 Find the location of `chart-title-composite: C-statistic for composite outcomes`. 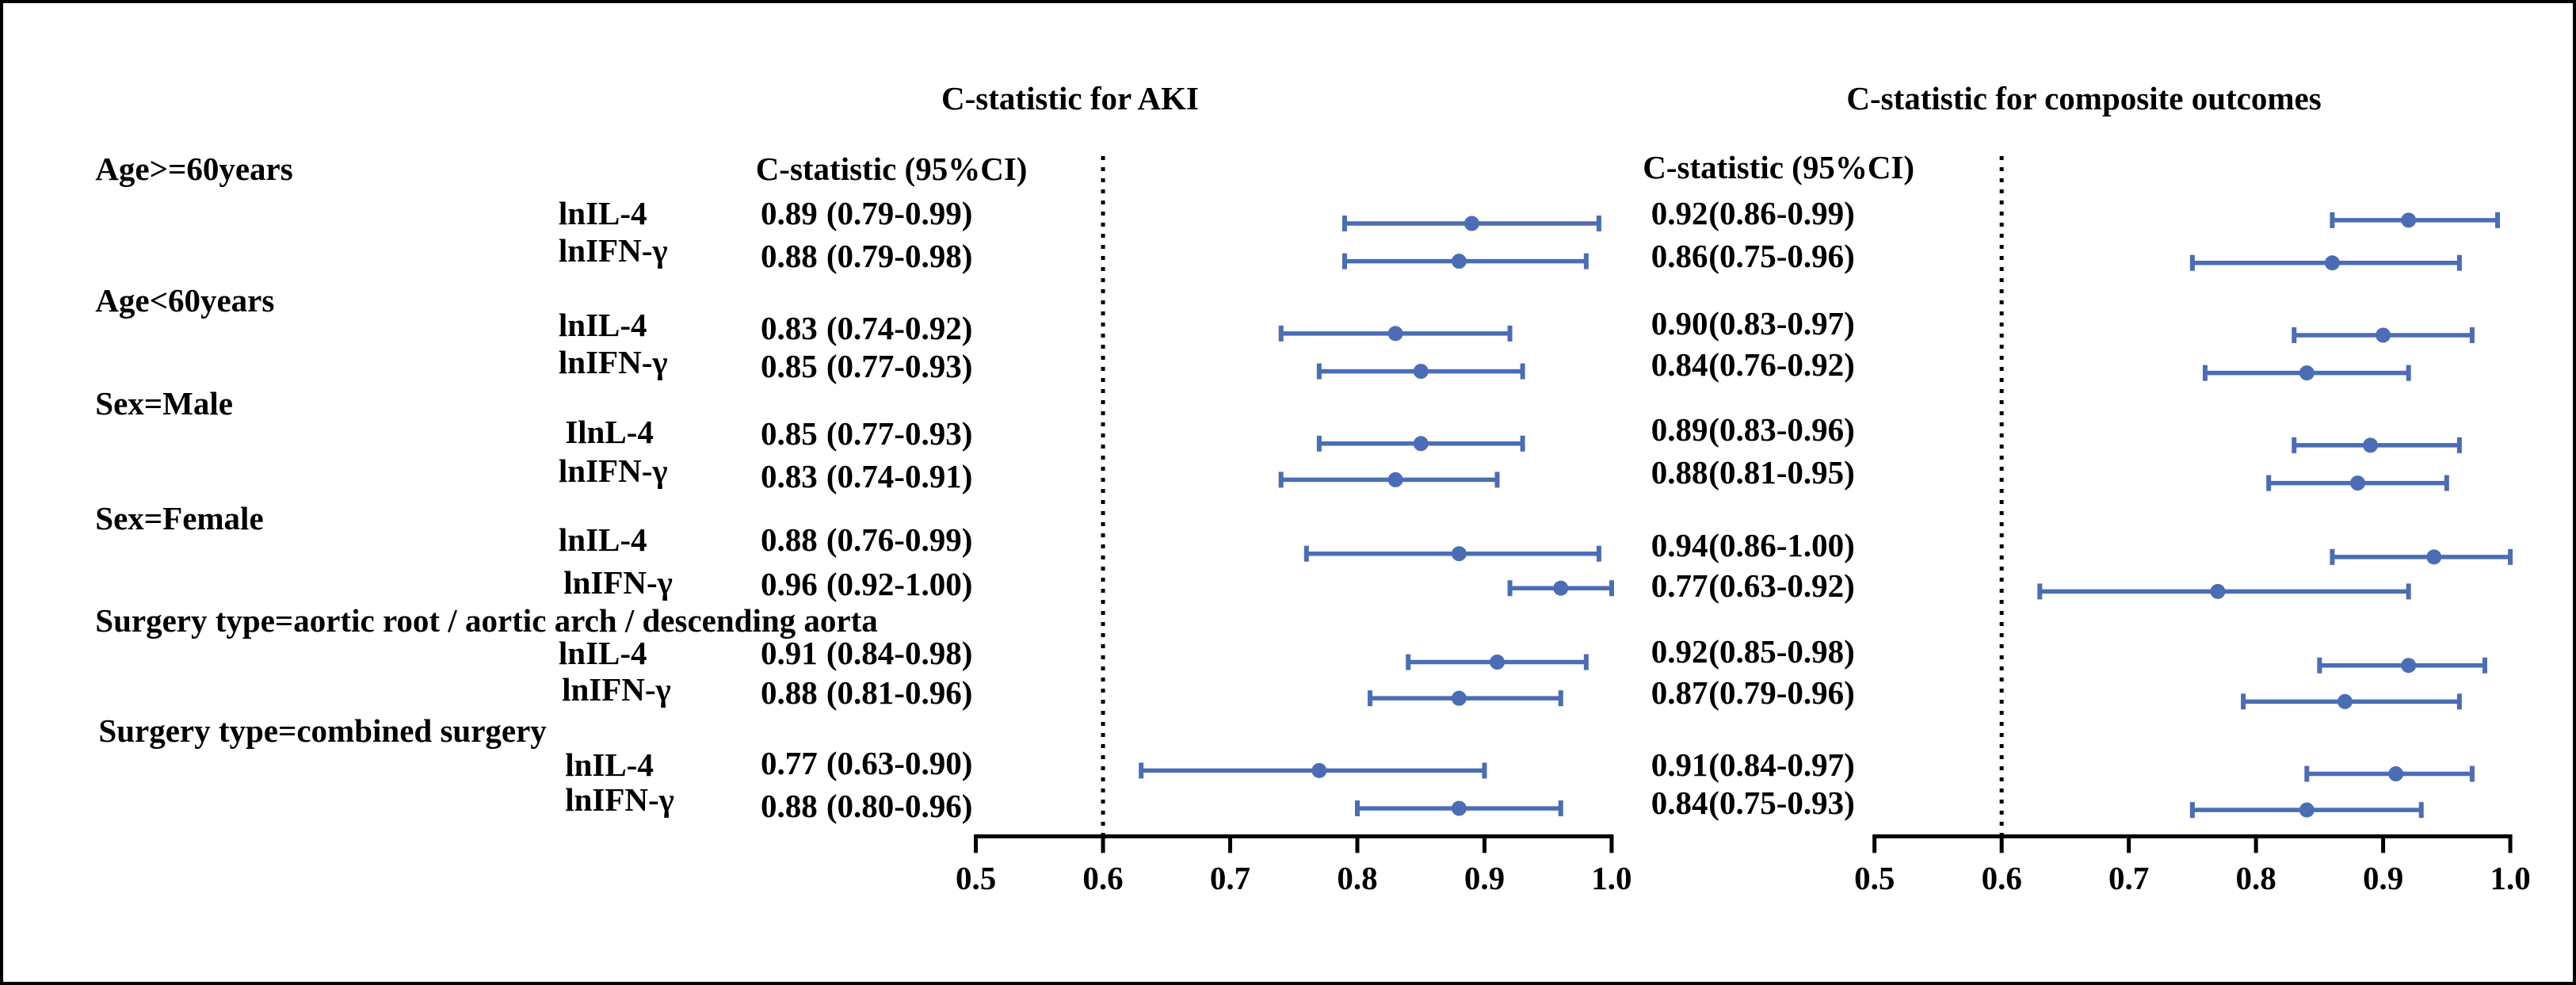

chart-title-composite: C-statistic for composite outcomes is located at coordinates (2084, 97).